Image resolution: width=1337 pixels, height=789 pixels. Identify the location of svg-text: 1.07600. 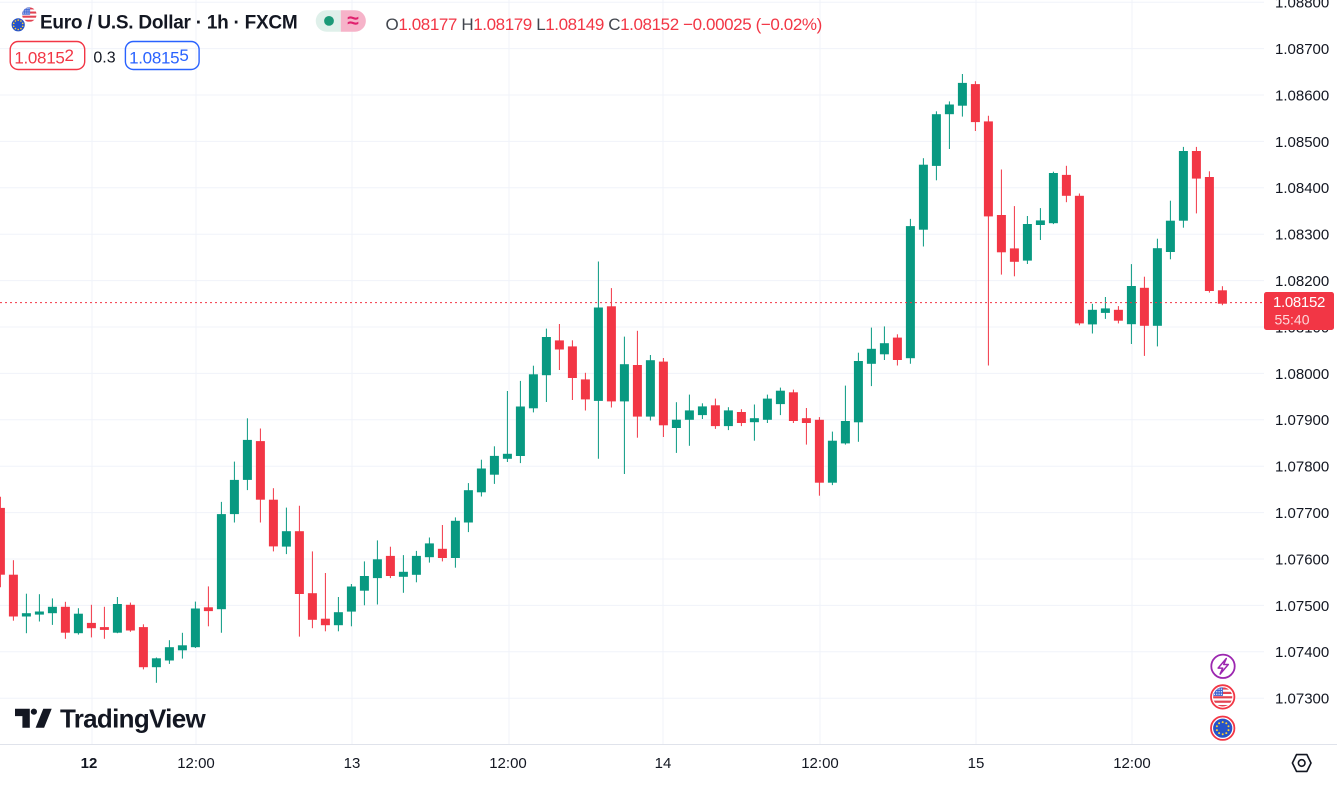
(1302, 559).